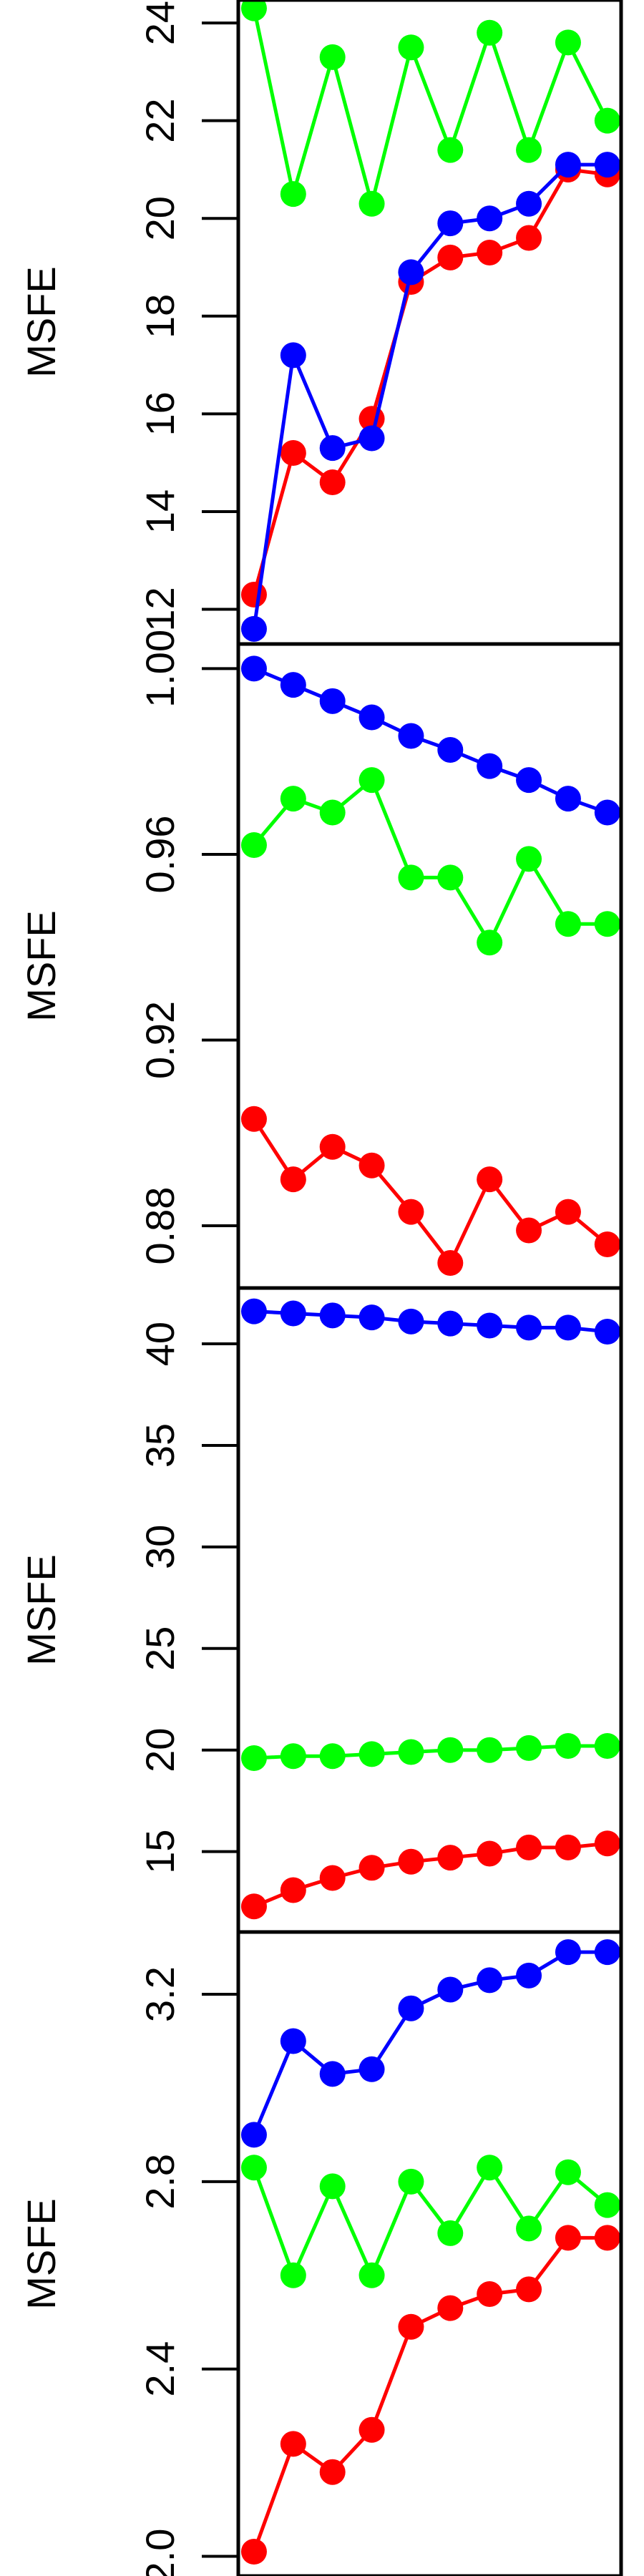 This screenshot has width=644, height=2576. What do you see at coordinates (159, 854) in the screenshot?
I see `y-tick-label: 0.96` at bounding box center [159, 854].